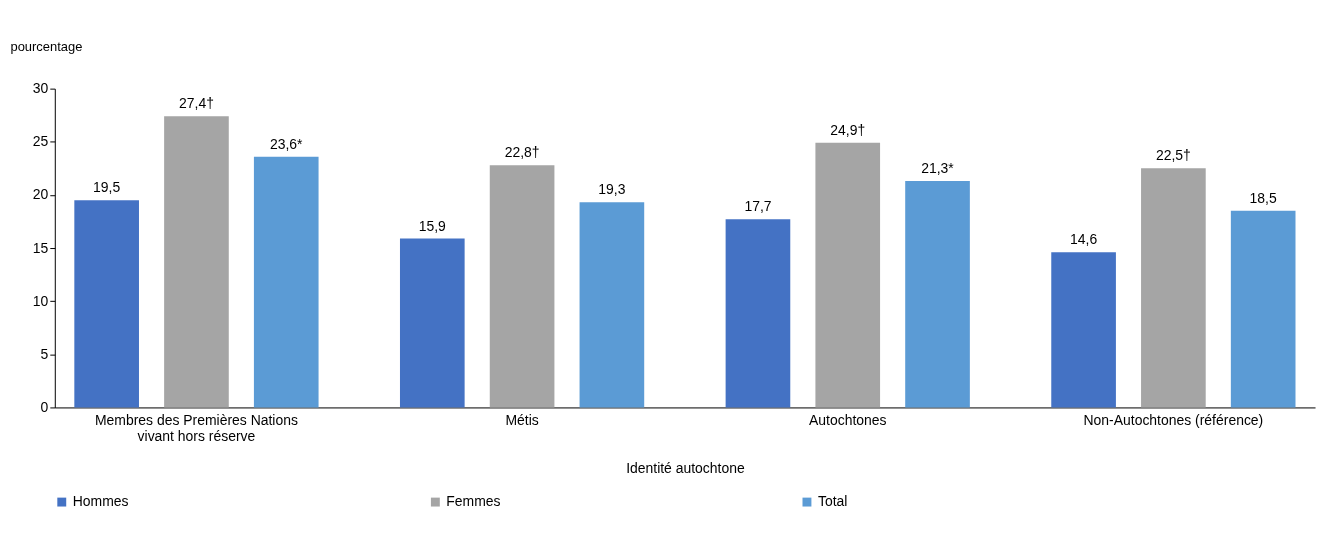 The width and height of the screenshot is (1325, 550). Describe the element at coordinates (432, 225) in the screenshot. I see `data-label: 15,9` at that location.